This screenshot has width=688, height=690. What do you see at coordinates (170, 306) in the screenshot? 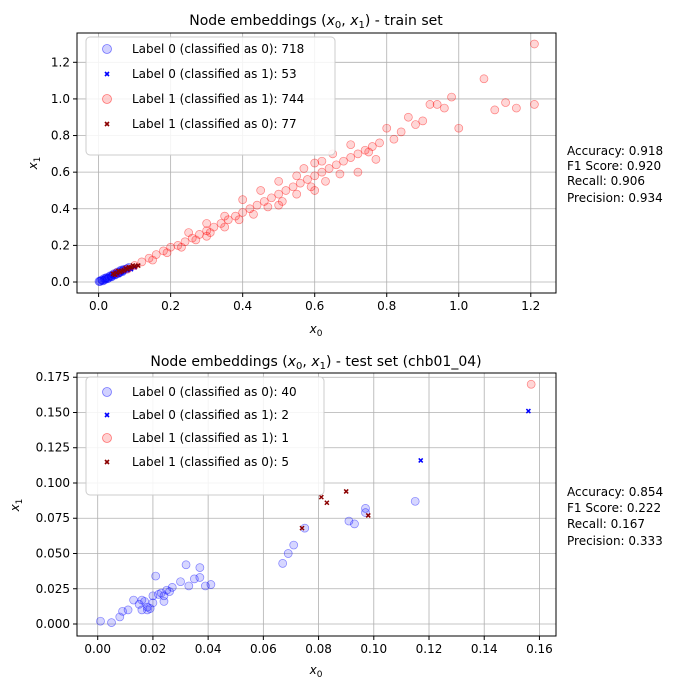
I see `train-x-tick-label: 0.2` at bounding box center [170, 306].